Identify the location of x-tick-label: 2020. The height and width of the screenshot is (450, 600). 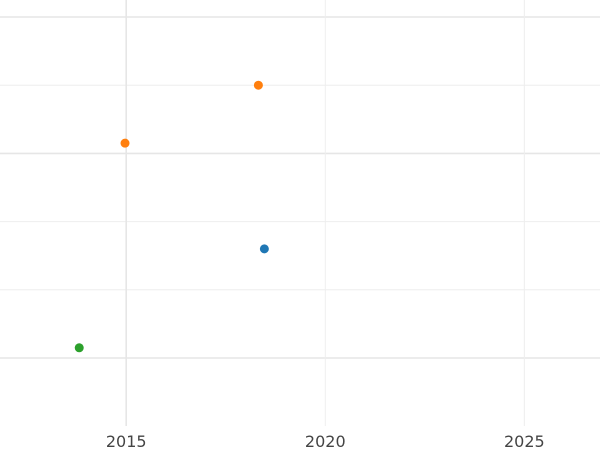
(325, 441).